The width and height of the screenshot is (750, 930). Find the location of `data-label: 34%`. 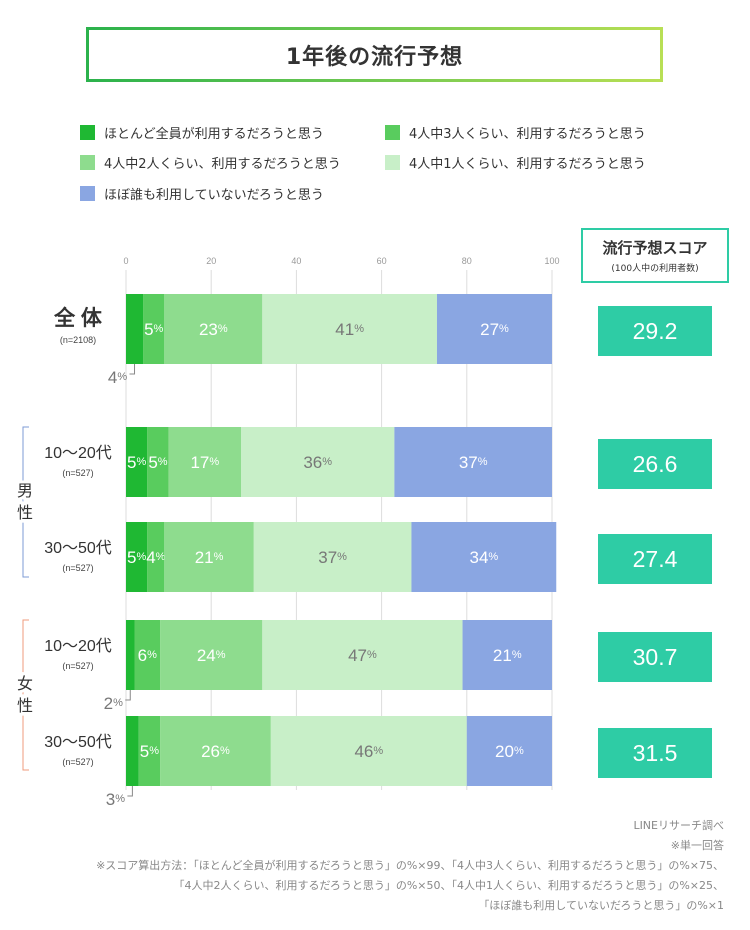

data-label: 34% is located at coordinates (483, 557).